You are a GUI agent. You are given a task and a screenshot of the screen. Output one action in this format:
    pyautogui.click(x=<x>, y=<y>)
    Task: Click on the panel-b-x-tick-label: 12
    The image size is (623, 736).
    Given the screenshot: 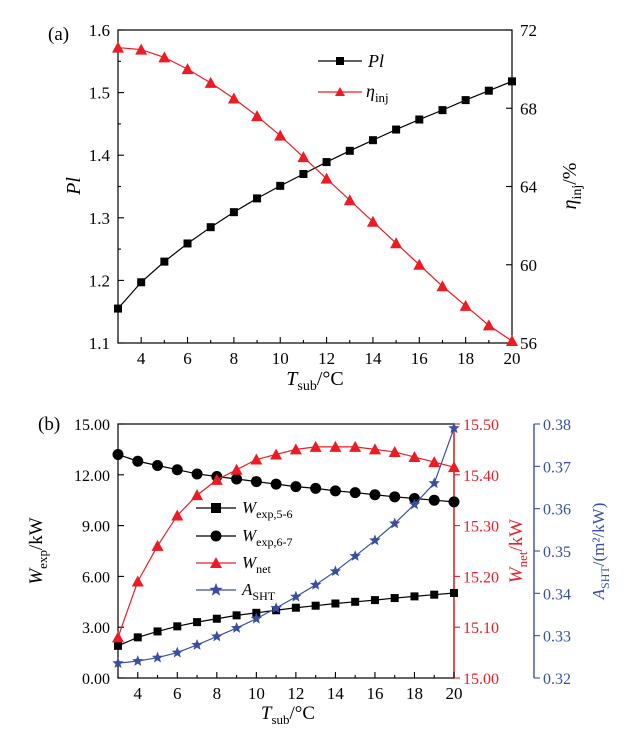 What is the action you would take?
    pyautogui.click(x=295, y=693)
    